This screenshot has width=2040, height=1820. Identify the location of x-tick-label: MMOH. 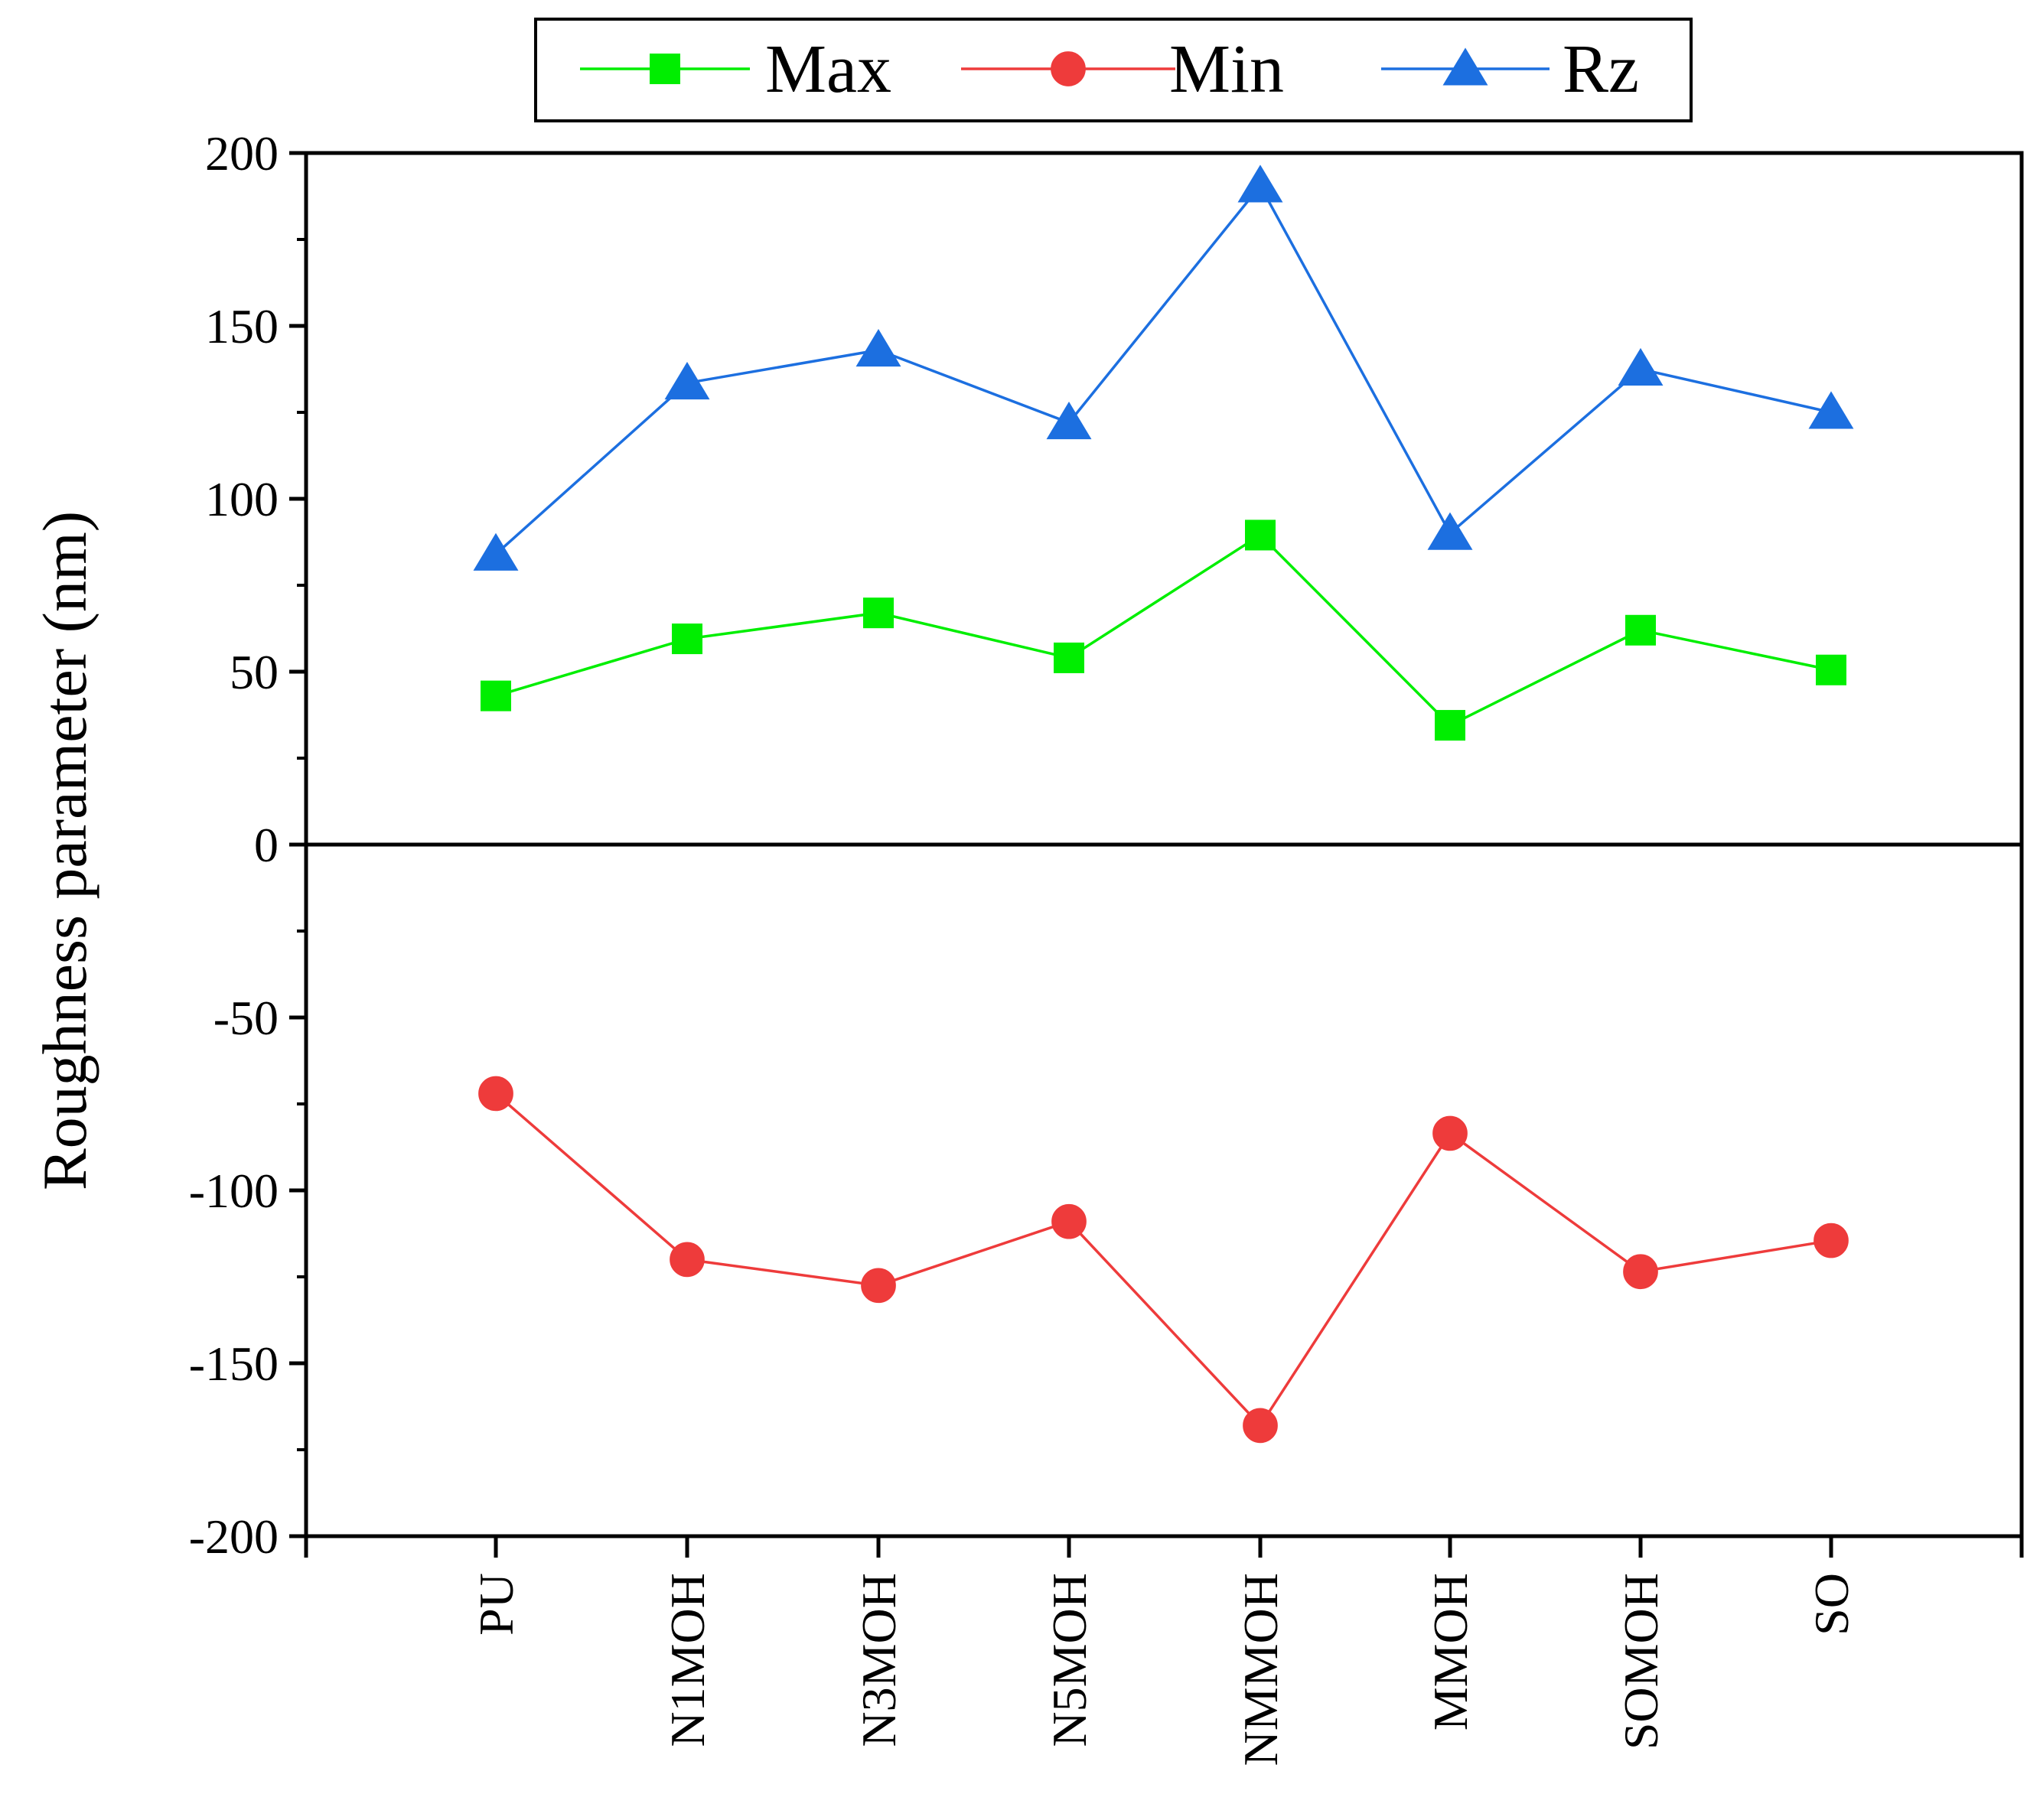
(1450, 1651).